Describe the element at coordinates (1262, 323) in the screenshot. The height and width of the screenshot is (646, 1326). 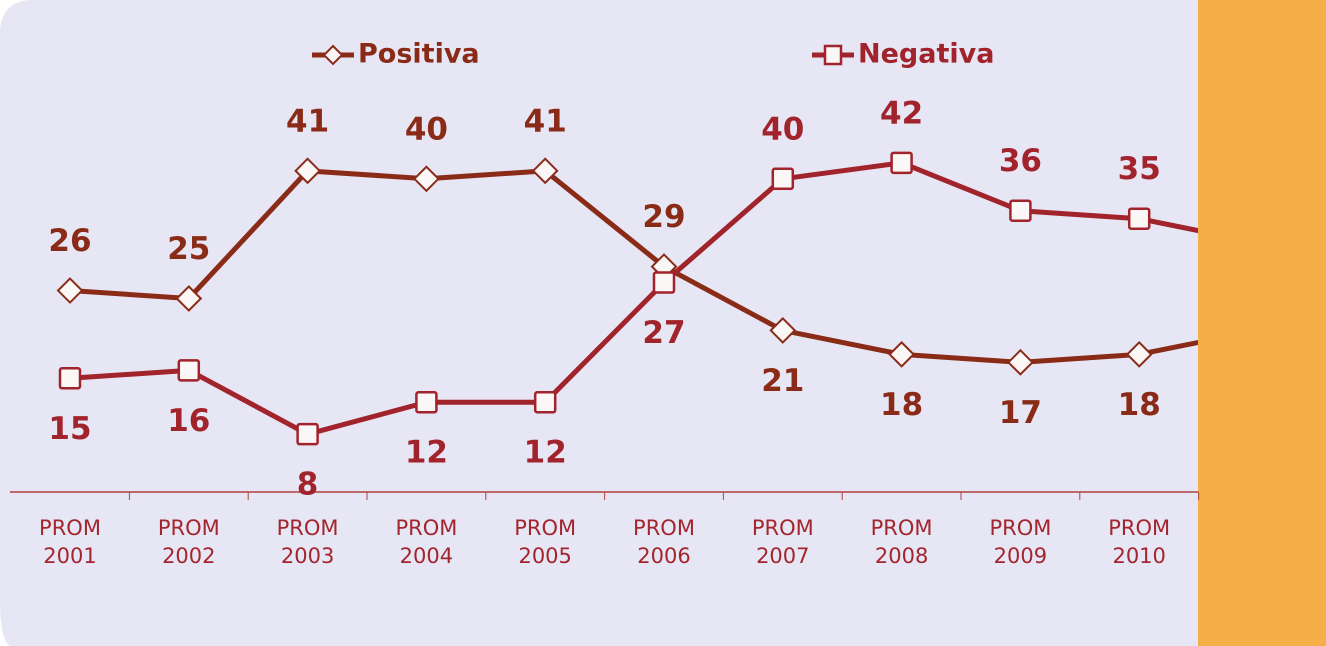
I see `side-panel` at that location.